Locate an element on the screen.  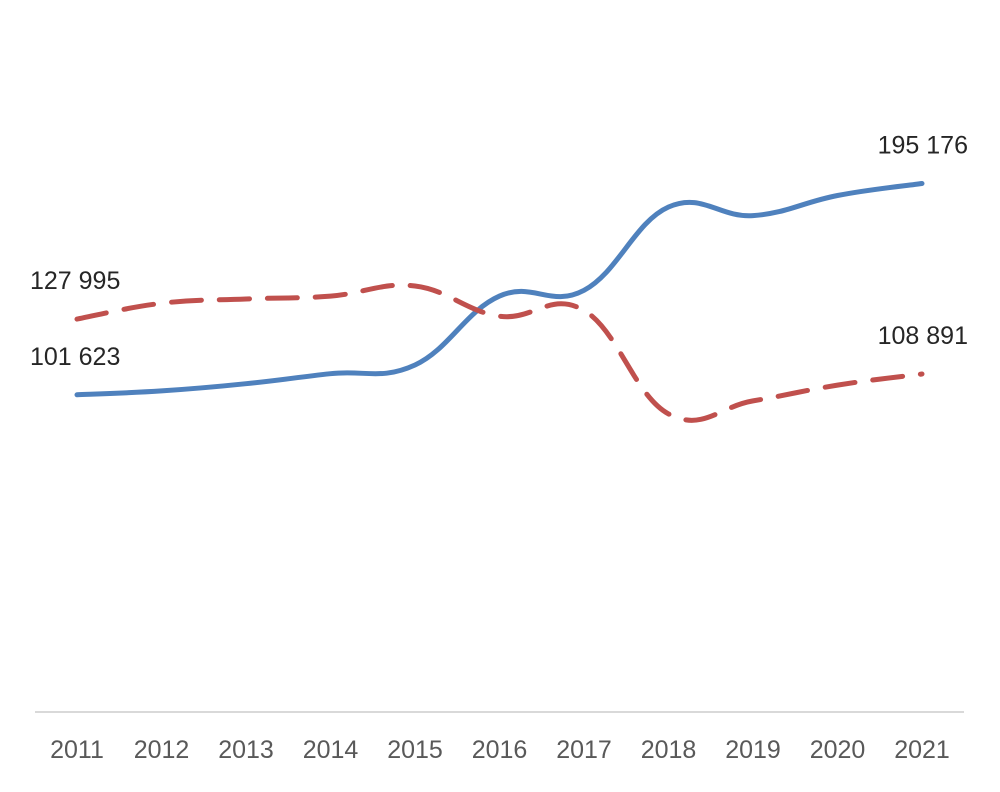
x-tick-label-2021: 2021 is located at coordinates (922, 750).